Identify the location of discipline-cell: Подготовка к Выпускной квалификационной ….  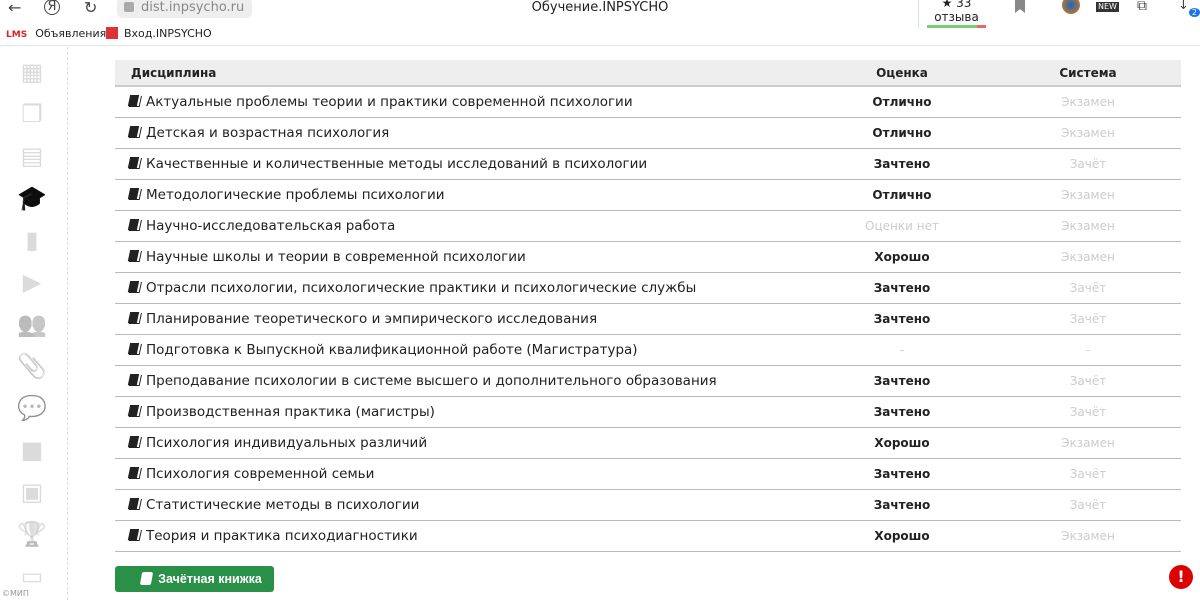
(462, 350).